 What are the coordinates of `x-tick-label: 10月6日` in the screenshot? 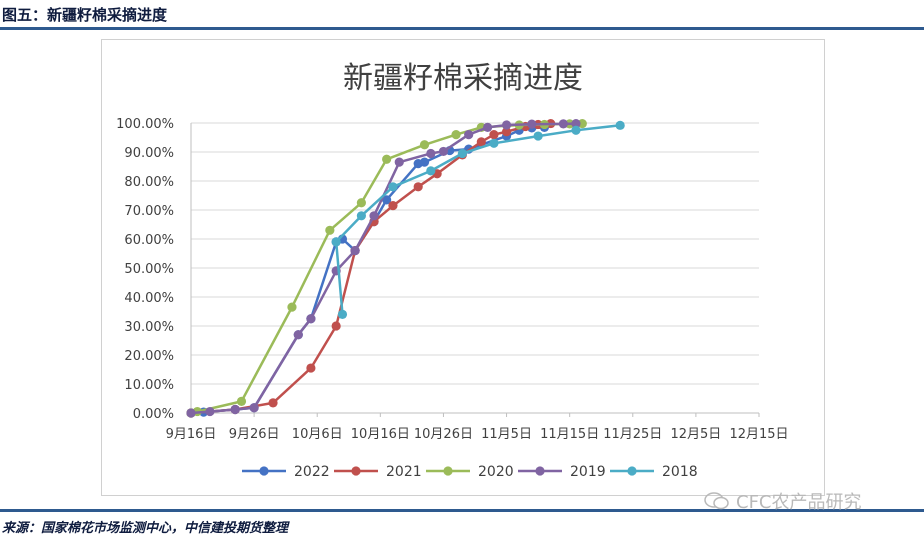 It's located at (317, 434).